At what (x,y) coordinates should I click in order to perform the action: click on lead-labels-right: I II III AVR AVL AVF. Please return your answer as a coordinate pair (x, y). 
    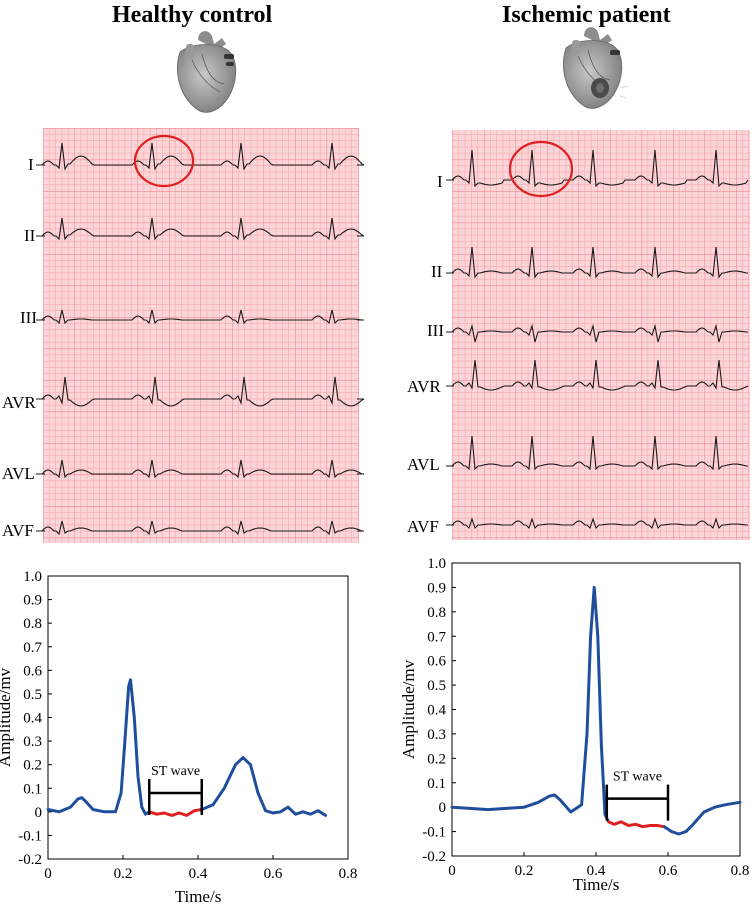
    Looking at the image, I should click on (425, 354).